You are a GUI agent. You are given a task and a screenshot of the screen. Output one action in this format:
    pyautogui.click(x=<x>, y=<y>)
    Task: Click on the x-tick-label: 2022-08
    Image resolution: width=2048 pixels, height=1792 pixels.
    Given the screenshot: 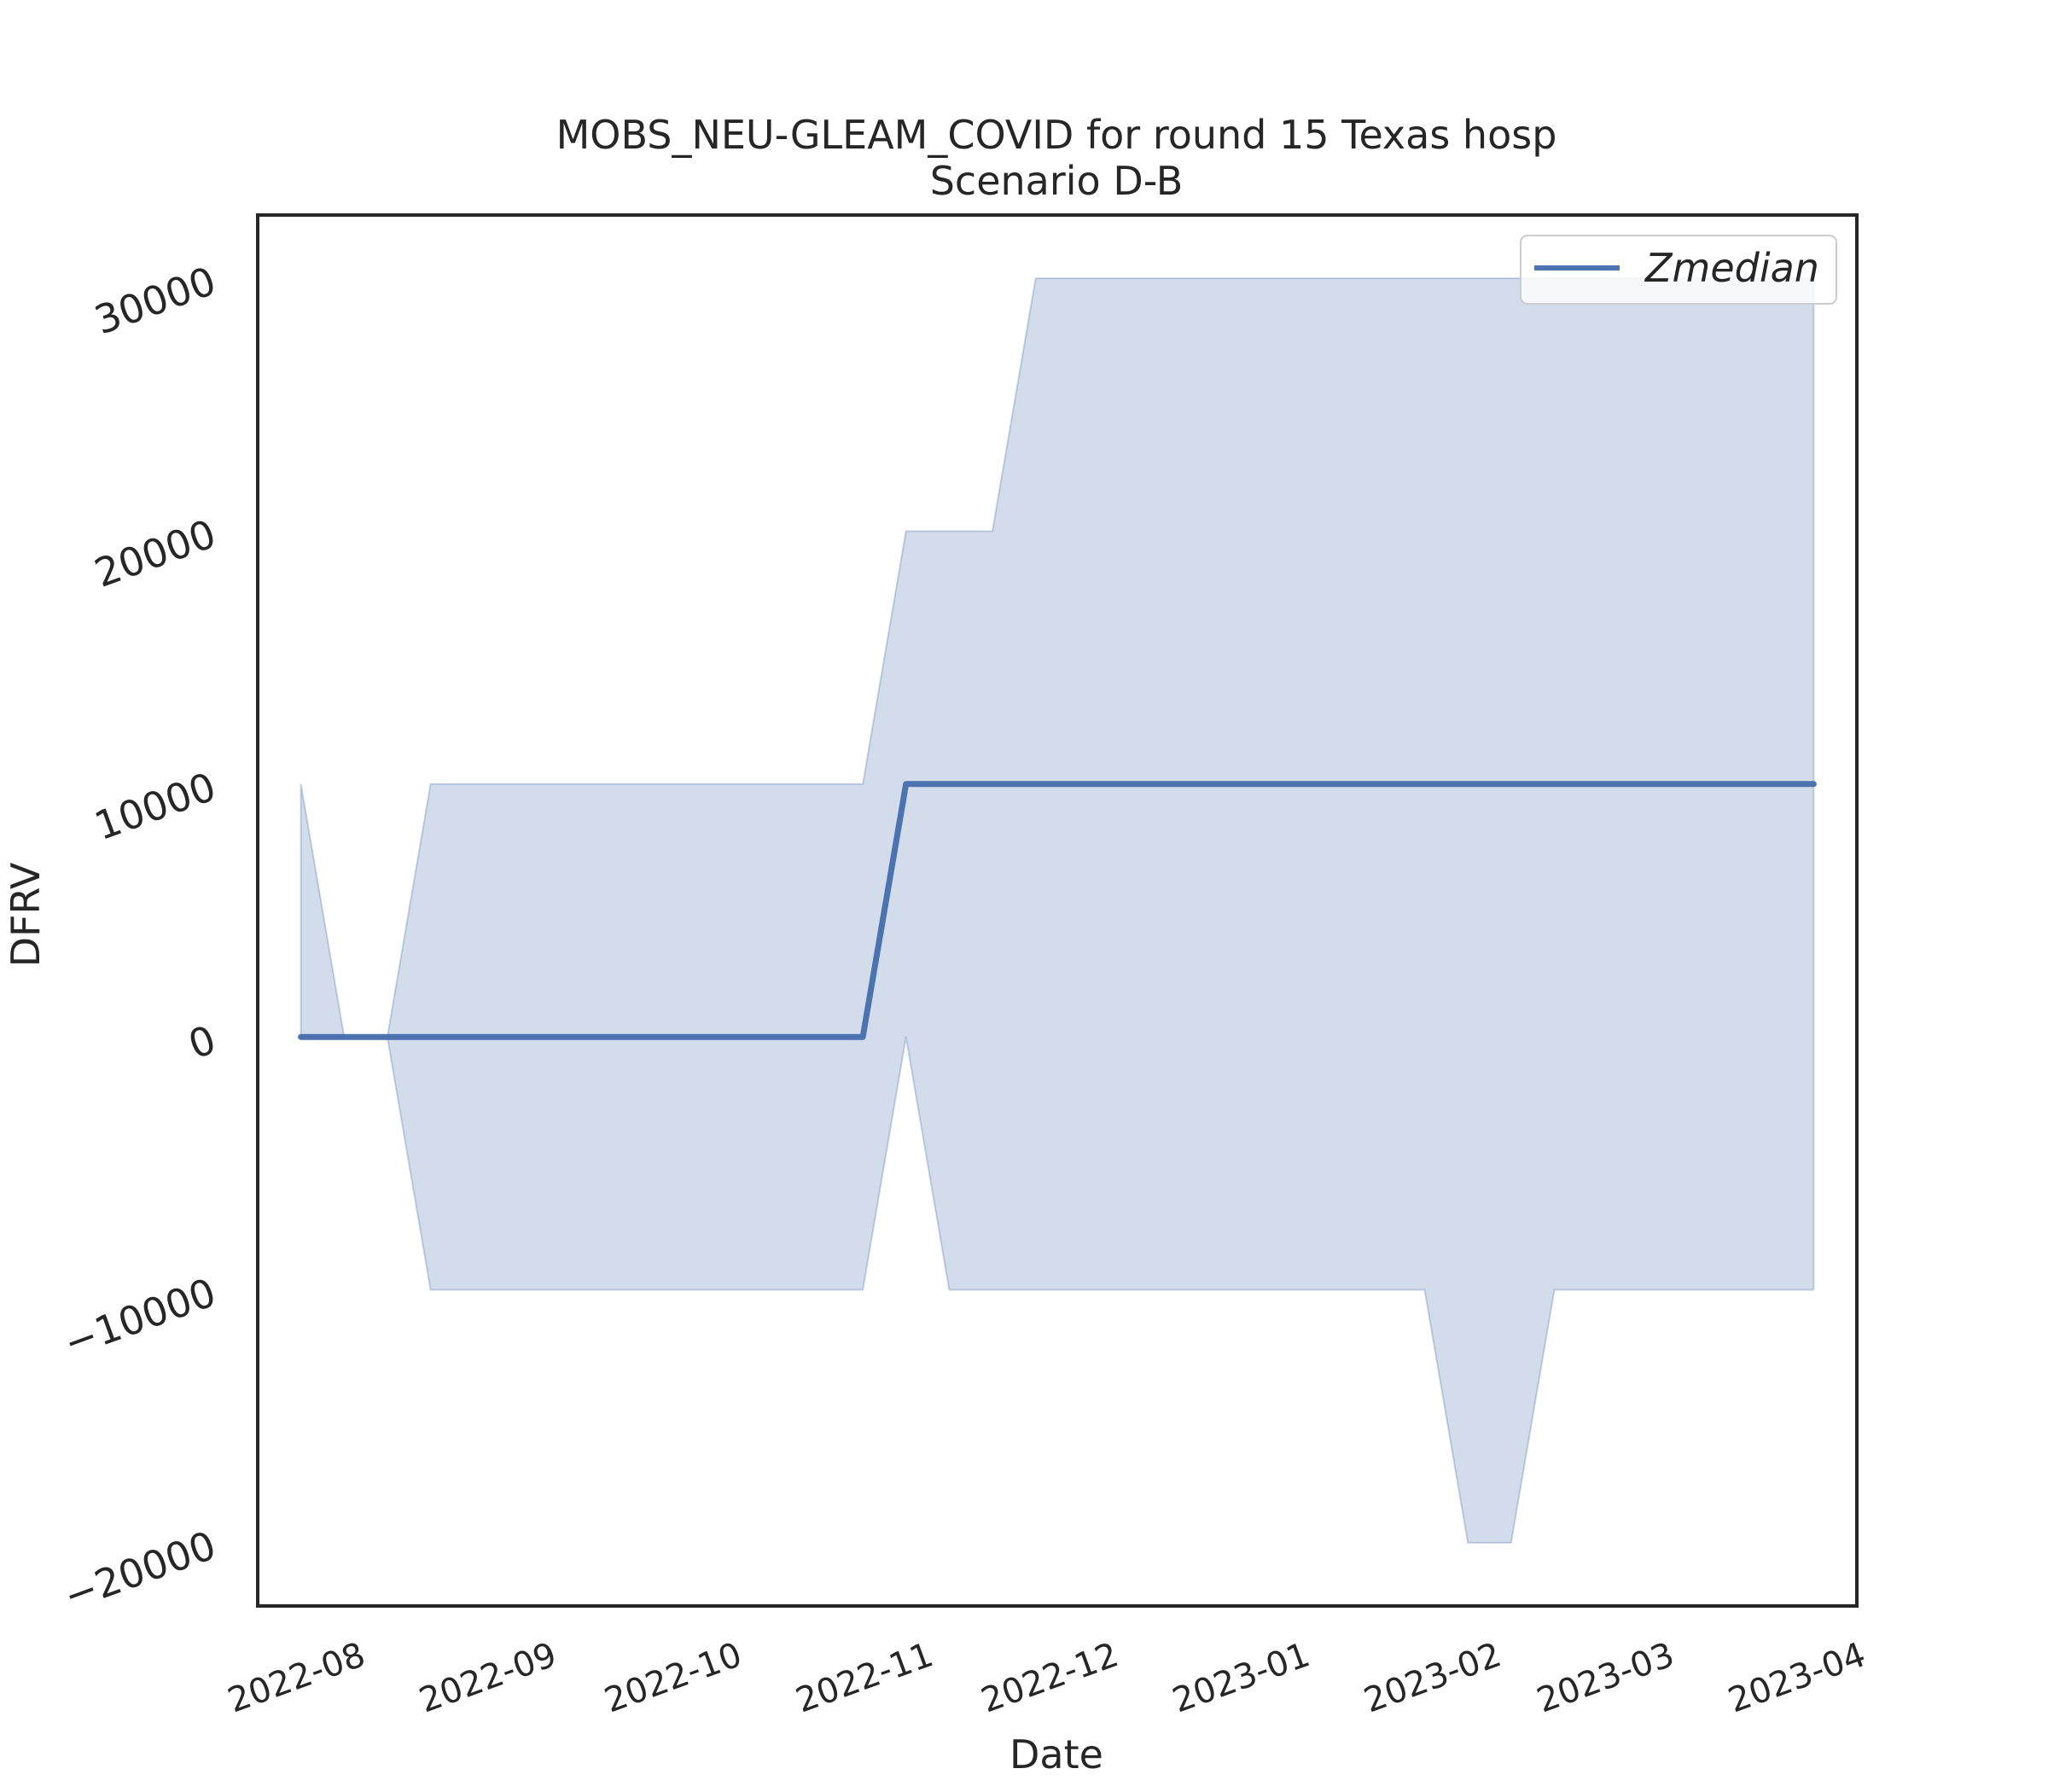 What is the action you would take?
    pyautogui.click(x=296, y=1677)
    